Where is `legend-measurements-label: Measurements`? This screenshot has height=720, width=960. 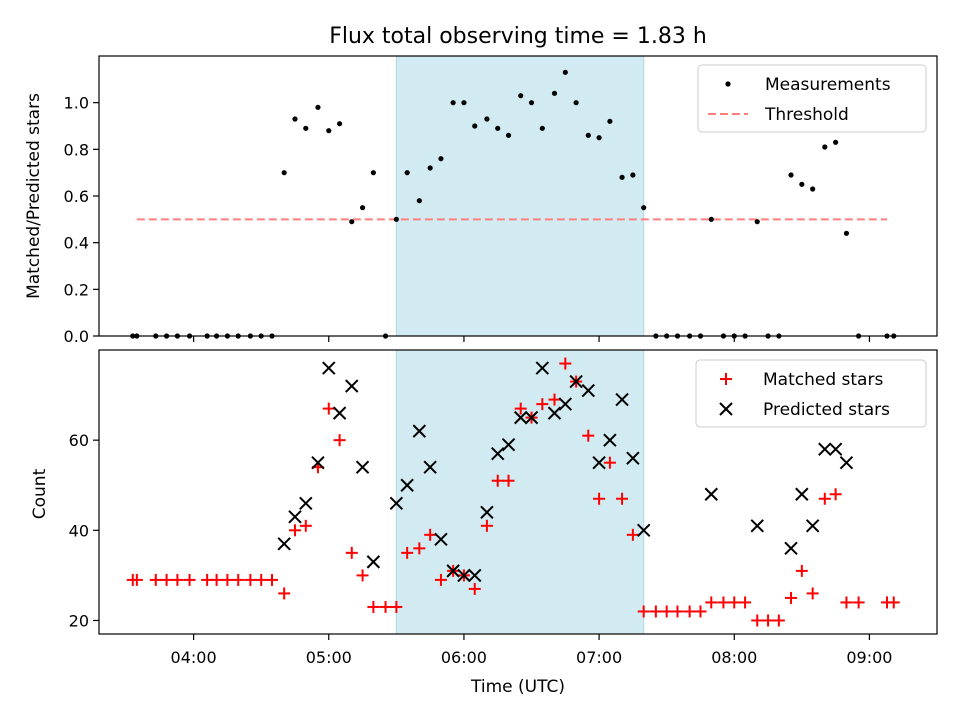 legend-measurements-label: Measurements is located at coordinates (828, 85).